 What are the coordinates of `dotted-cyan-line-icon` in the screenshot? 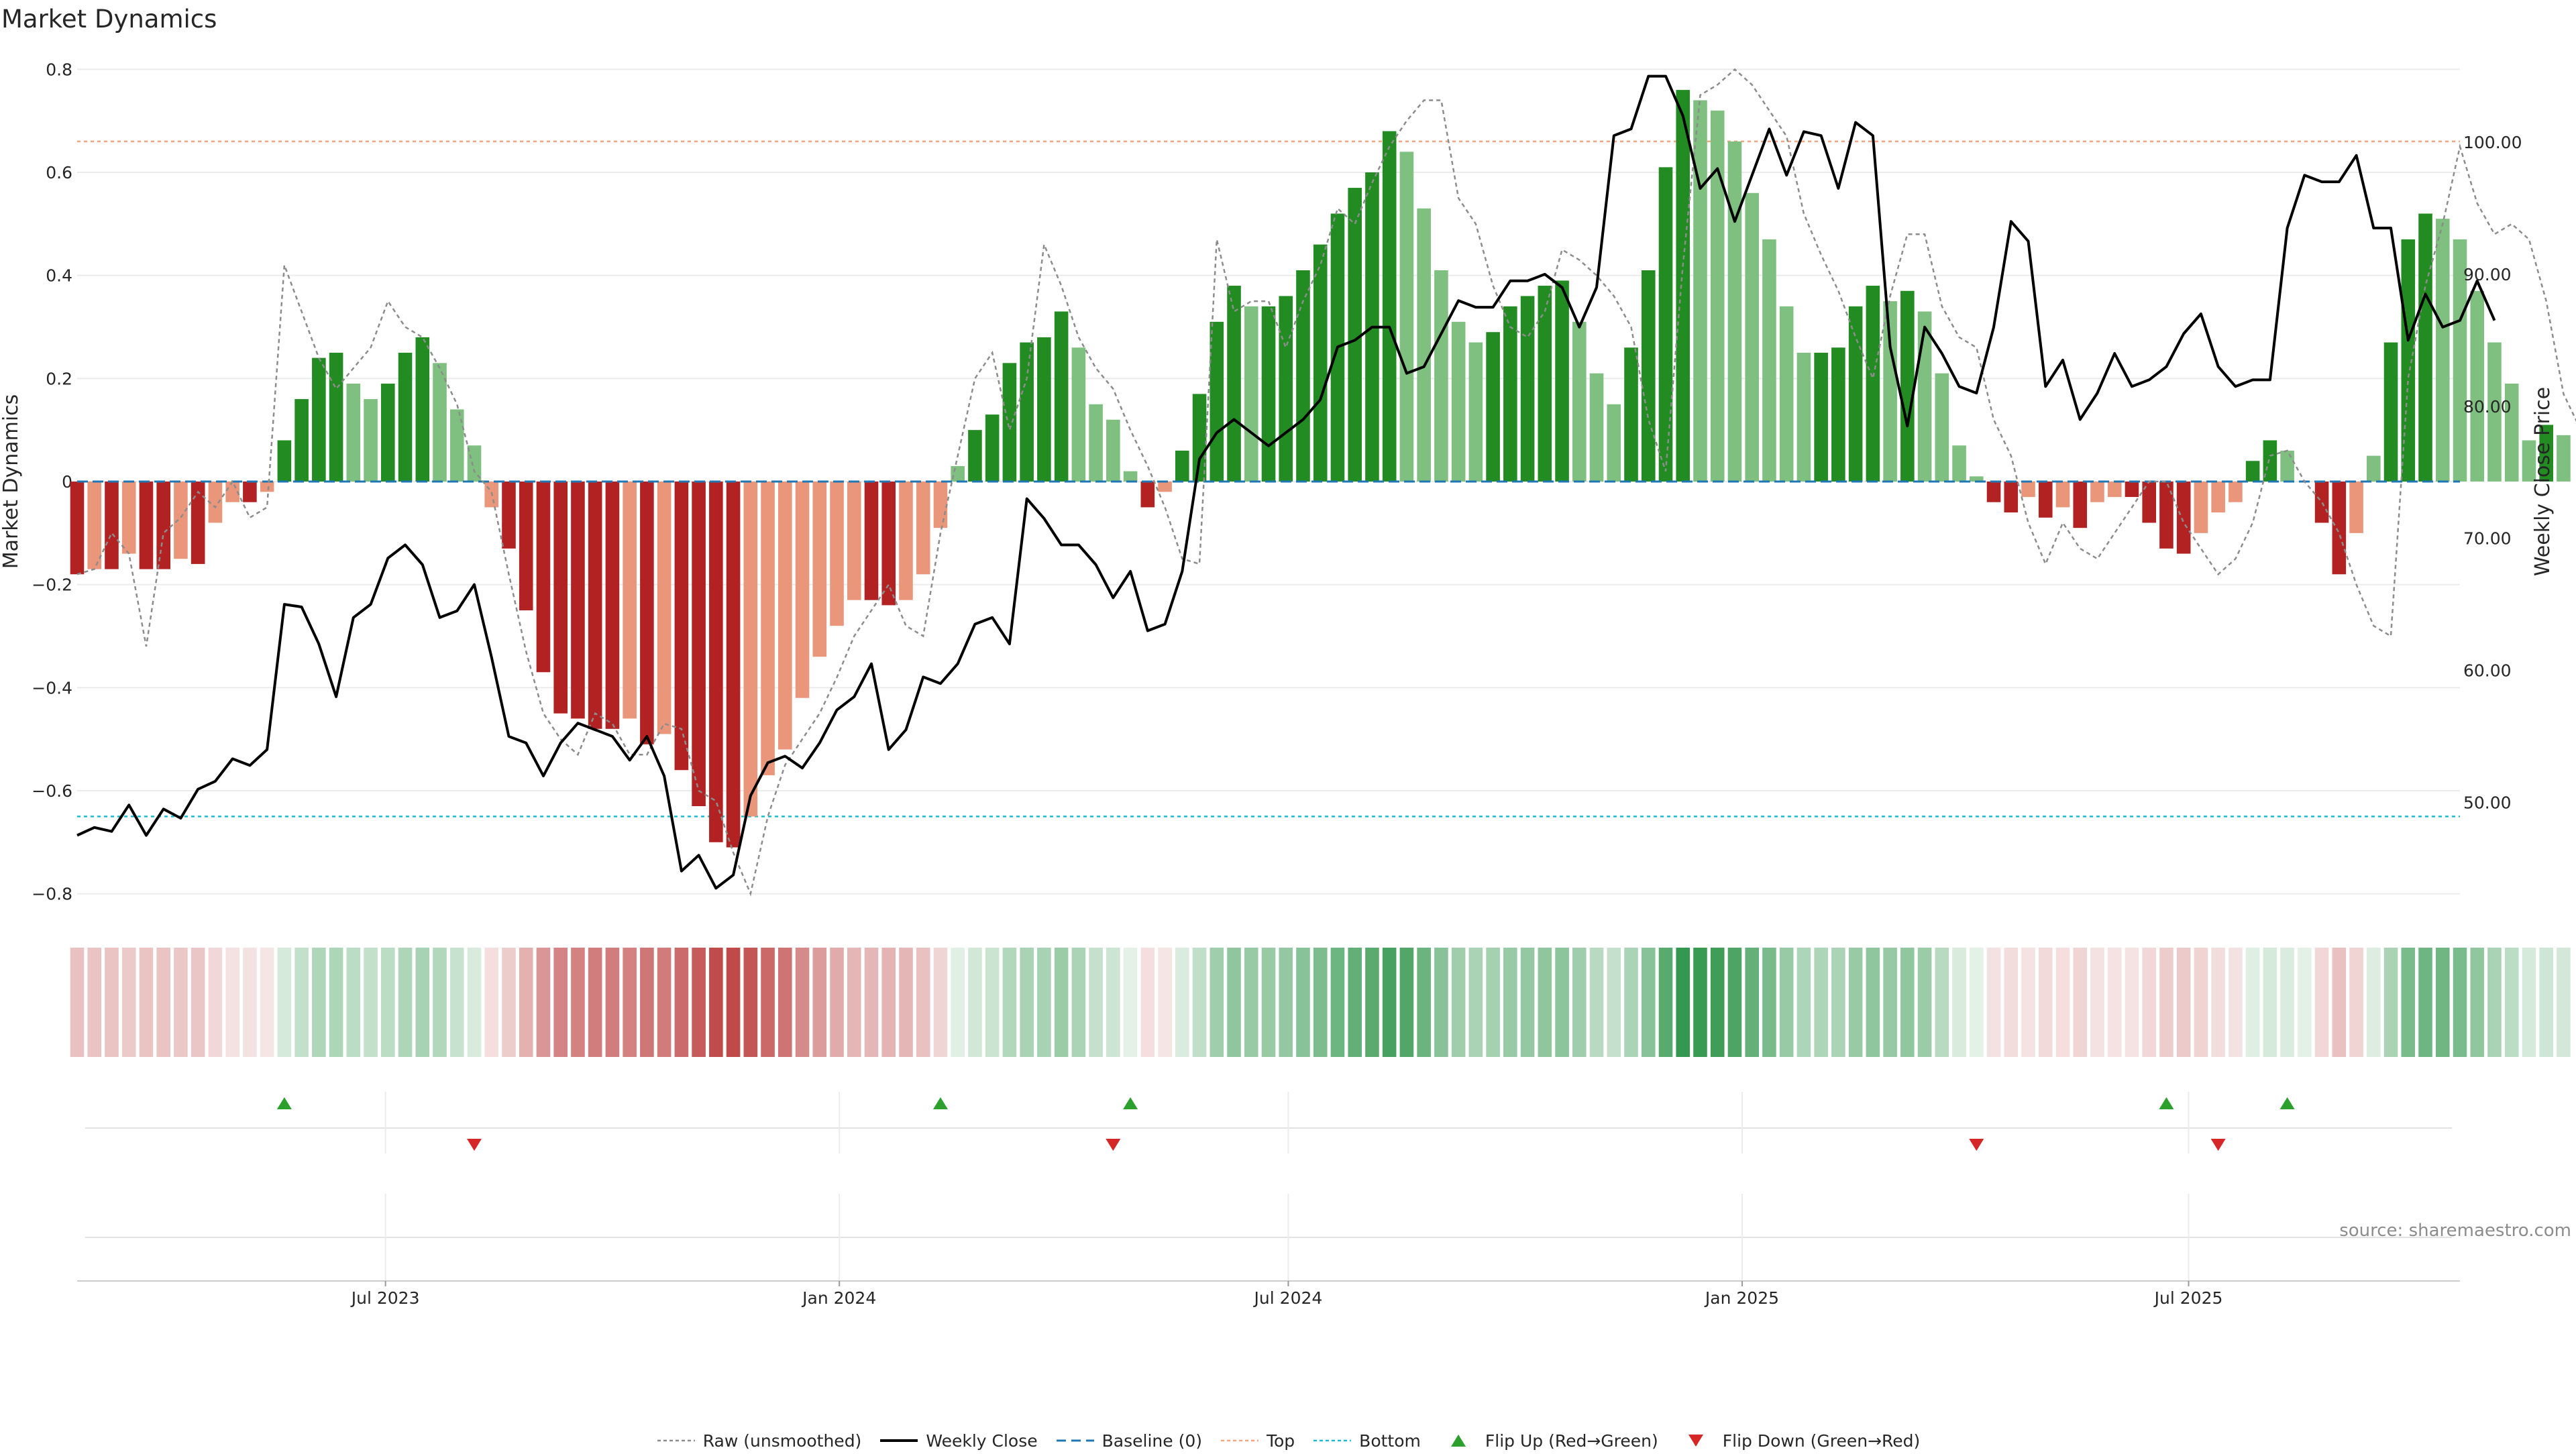 It's located at (1332, 1440).